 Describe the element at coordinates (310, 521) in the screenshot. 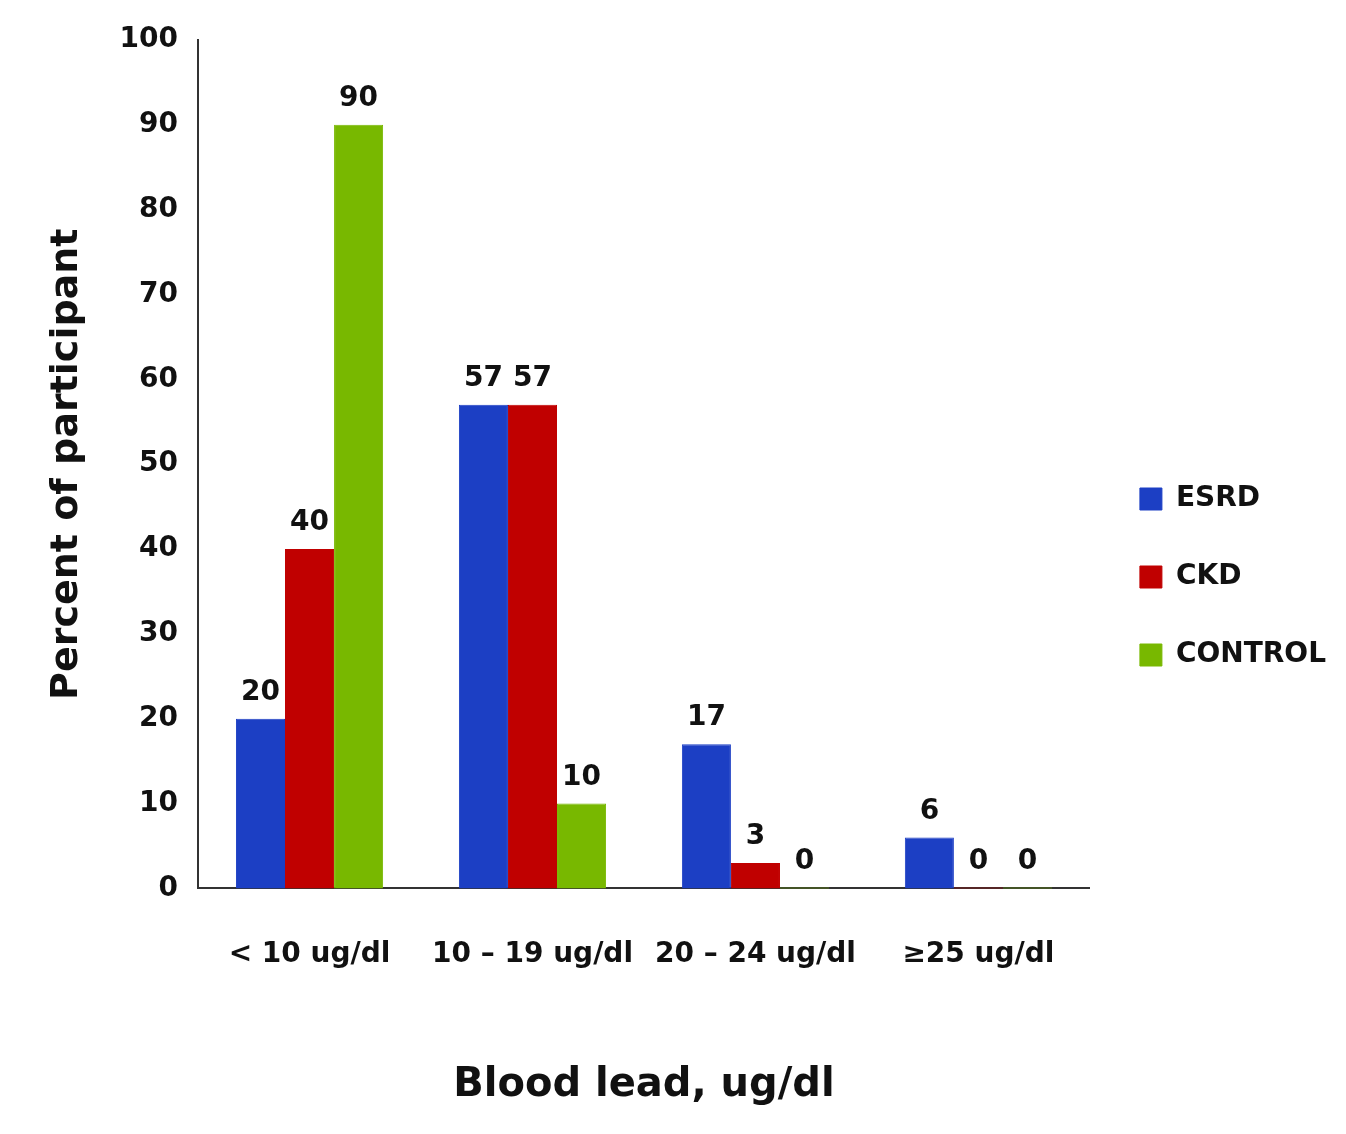

I see `data-label: 40` at that location.